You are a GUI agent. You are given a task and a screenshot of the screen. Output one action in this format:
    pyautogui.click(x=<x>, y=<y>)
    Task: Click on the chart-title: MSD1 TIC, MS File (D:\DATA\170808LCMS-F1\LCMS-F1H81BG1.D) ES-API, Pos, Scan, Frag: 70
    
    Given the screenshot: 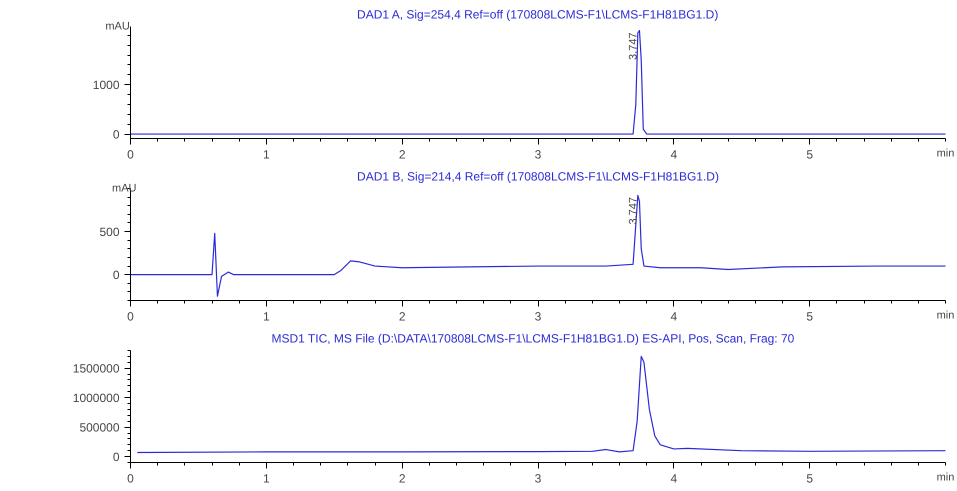 What is the action you would take?
    pyautogui.click(x=533, y=339)
    